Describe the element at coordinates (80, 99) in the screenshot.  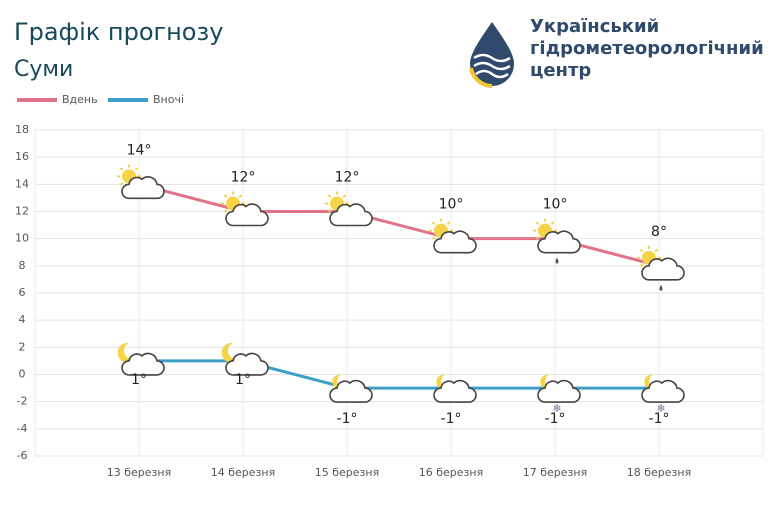
I see `legend-label: Вдень` at that location.